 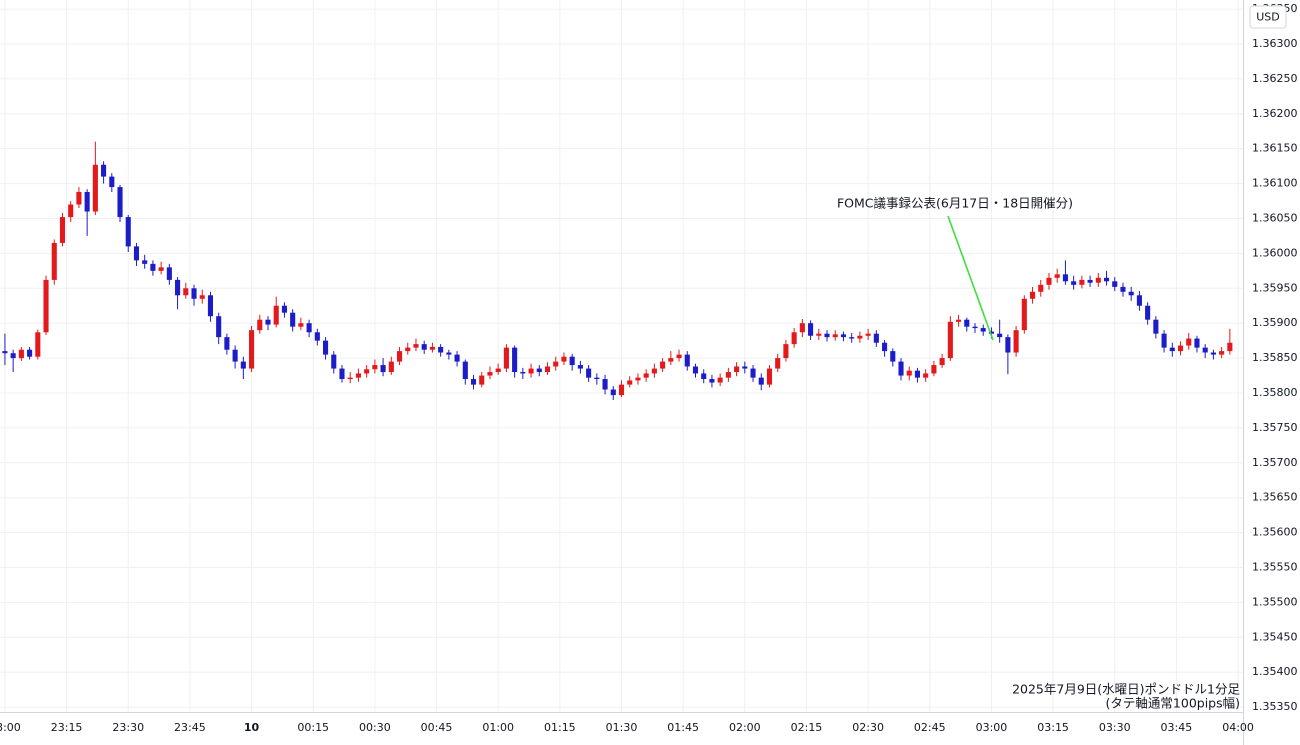 I want to click on y-tick-label: 1.36200, so click(x=1275, y=113).